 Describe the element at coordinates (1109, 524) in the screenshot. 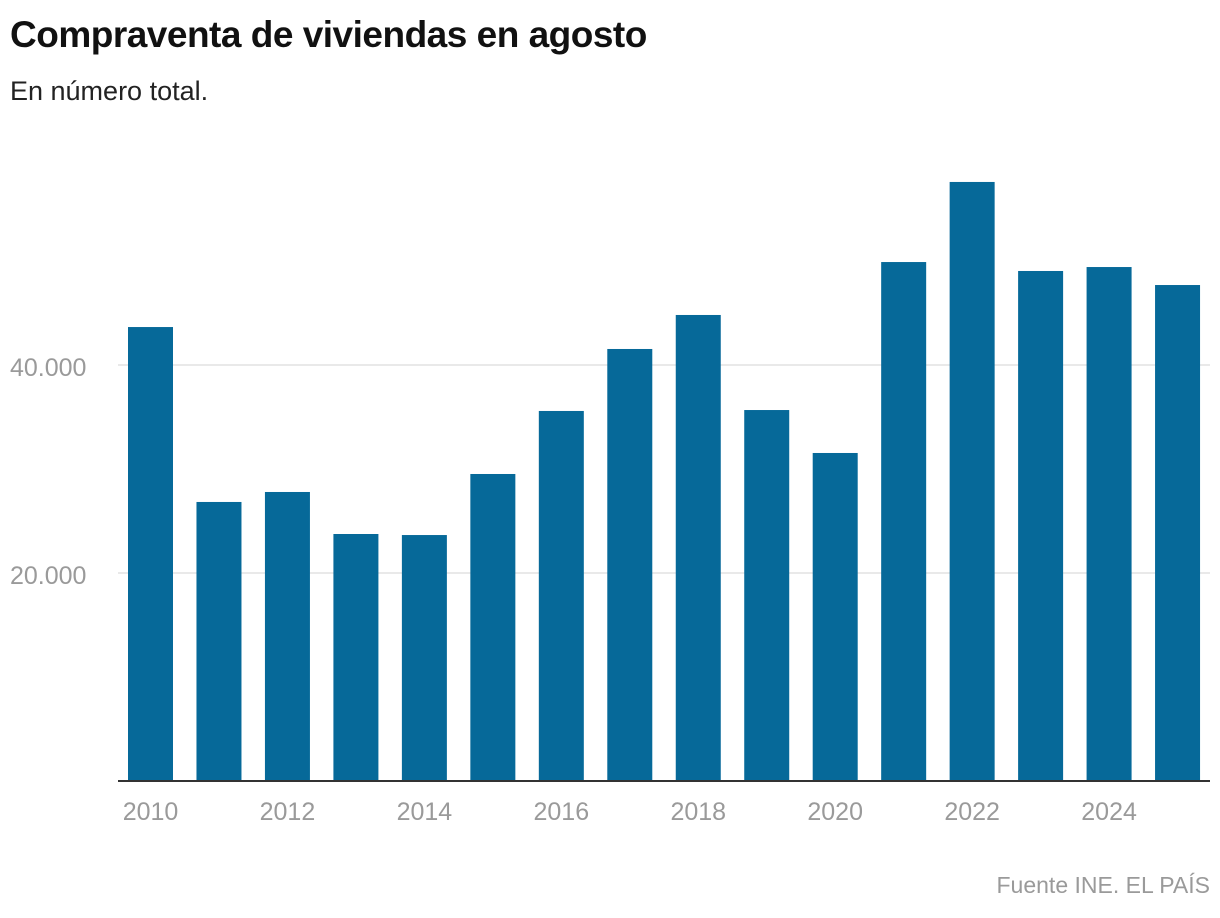

I see `bar-2024` at that location.